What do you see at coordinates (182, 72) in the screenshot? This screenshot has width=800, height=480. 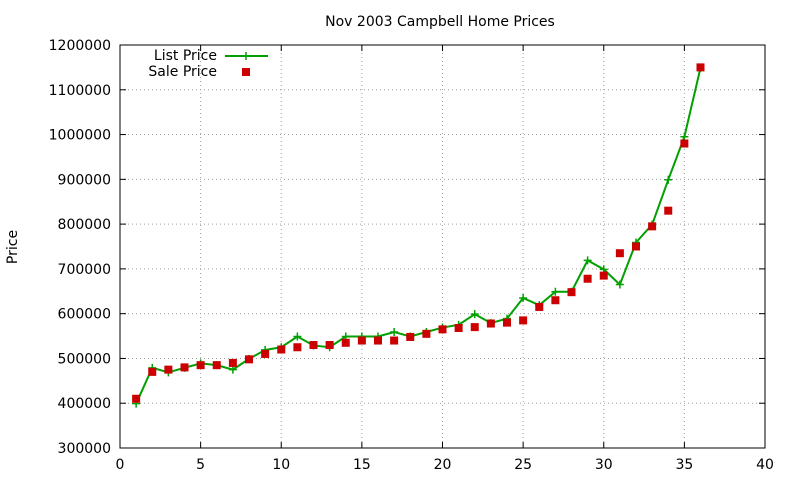 I see `legend-label-sale-price: Sale Price` at bounding box center [182, 72].